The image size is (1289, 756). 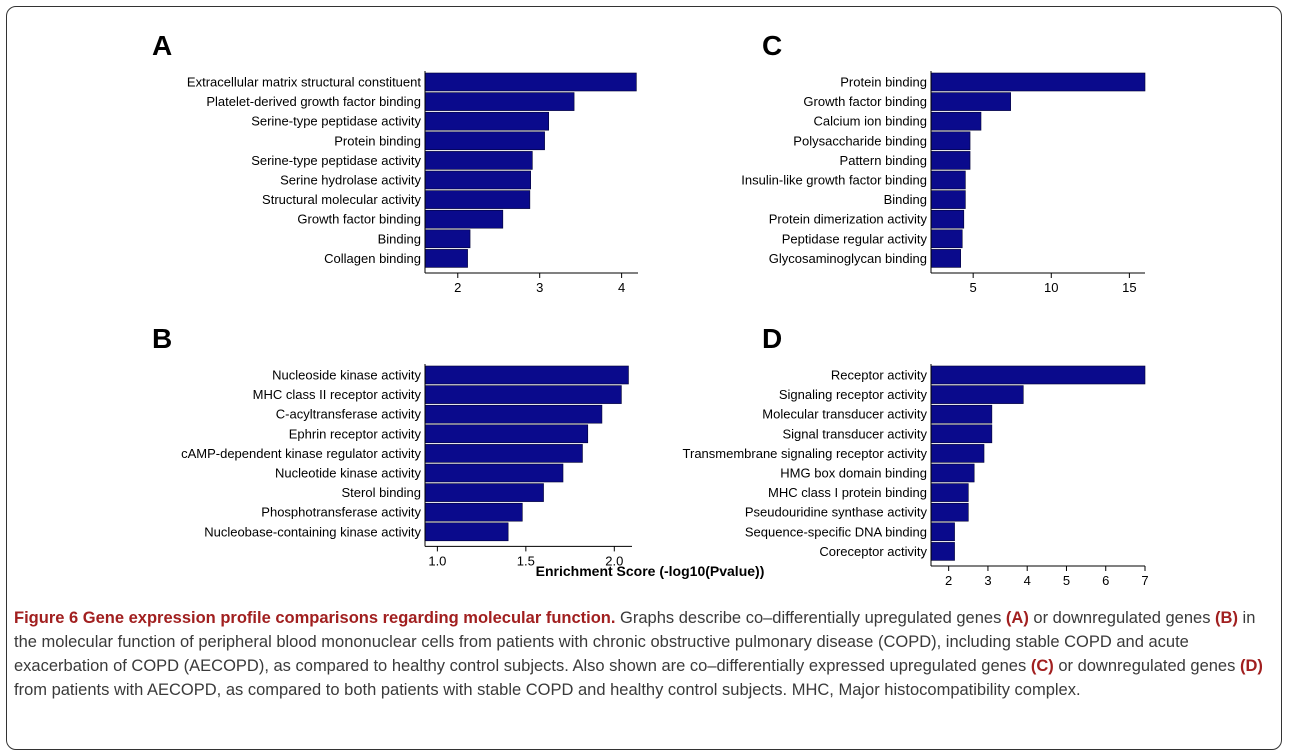 I want to click on category-label: MHC class II receptor activity, so click(x=337, y=394).